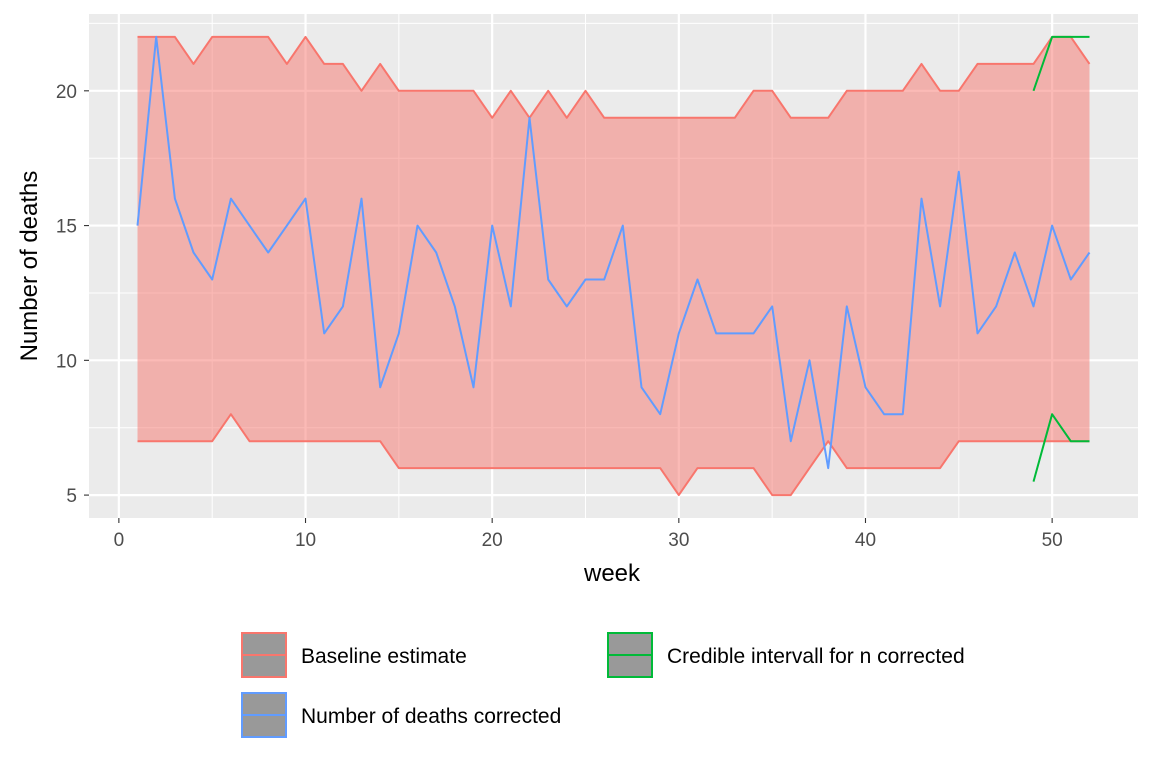 This screenshot has height=768, width=1152. I want to click on legend-item: Baseline estimate, so click(354, 655).